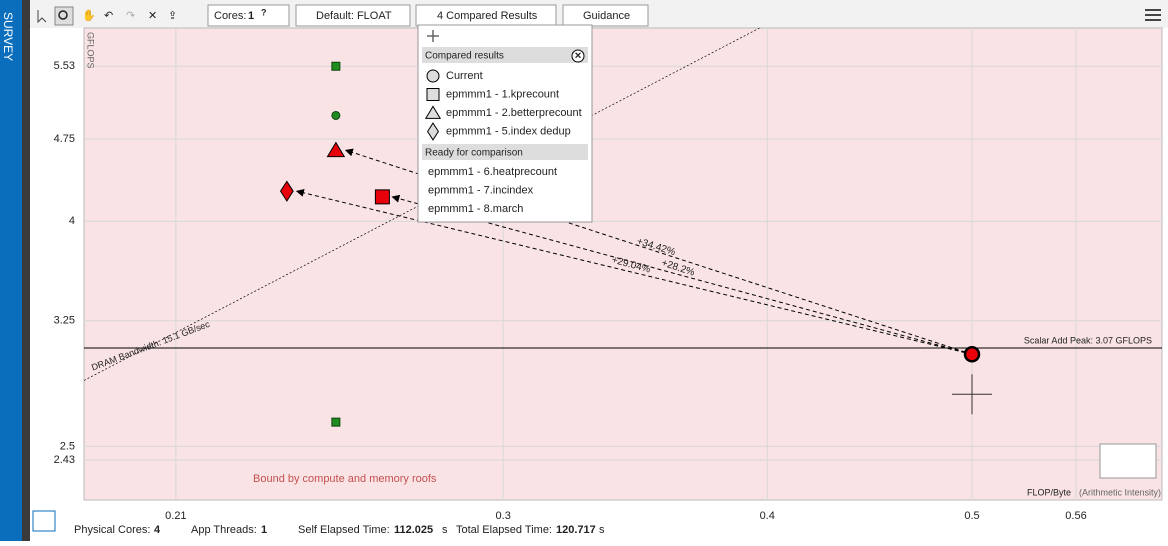 This screenshot has height=546, width=1168. I want to click on legend-entry: epmmm1 - 2.betterprecount, so click(514, 113).